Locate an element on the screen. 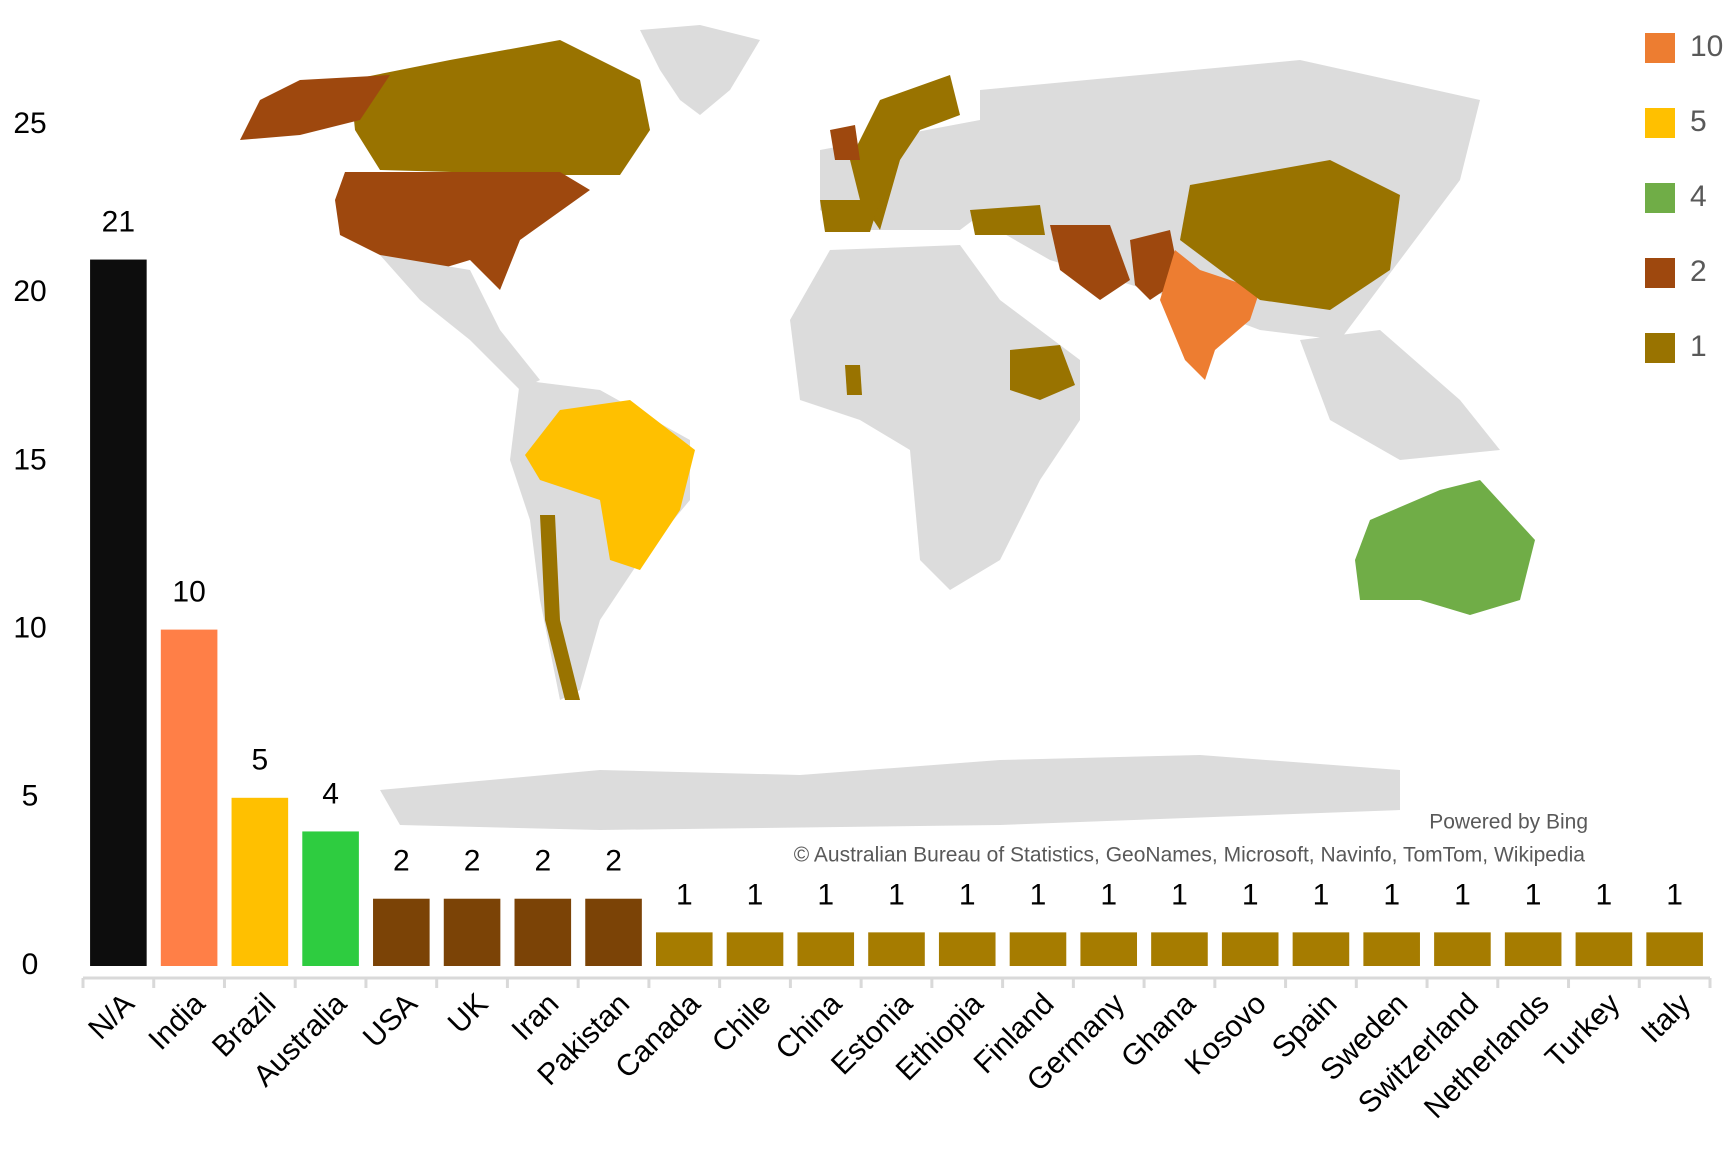 The height and width of the screenshot is (1162, 1733). legend-label: 5 is located at coordinates (1698, 121).